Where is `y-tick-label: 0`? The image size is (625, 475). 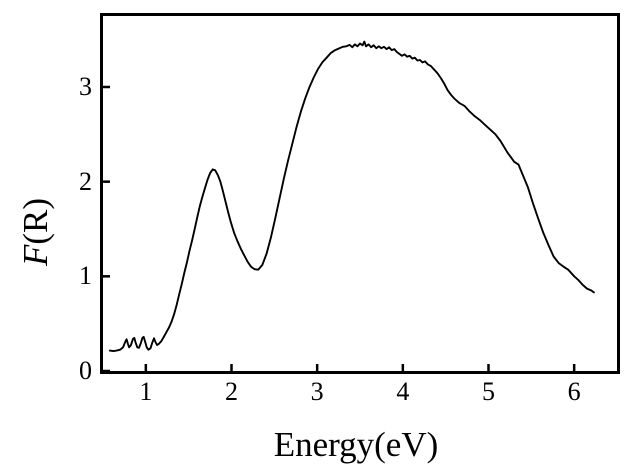 y-tick-label: 0 is located at coordinates (85, 370).